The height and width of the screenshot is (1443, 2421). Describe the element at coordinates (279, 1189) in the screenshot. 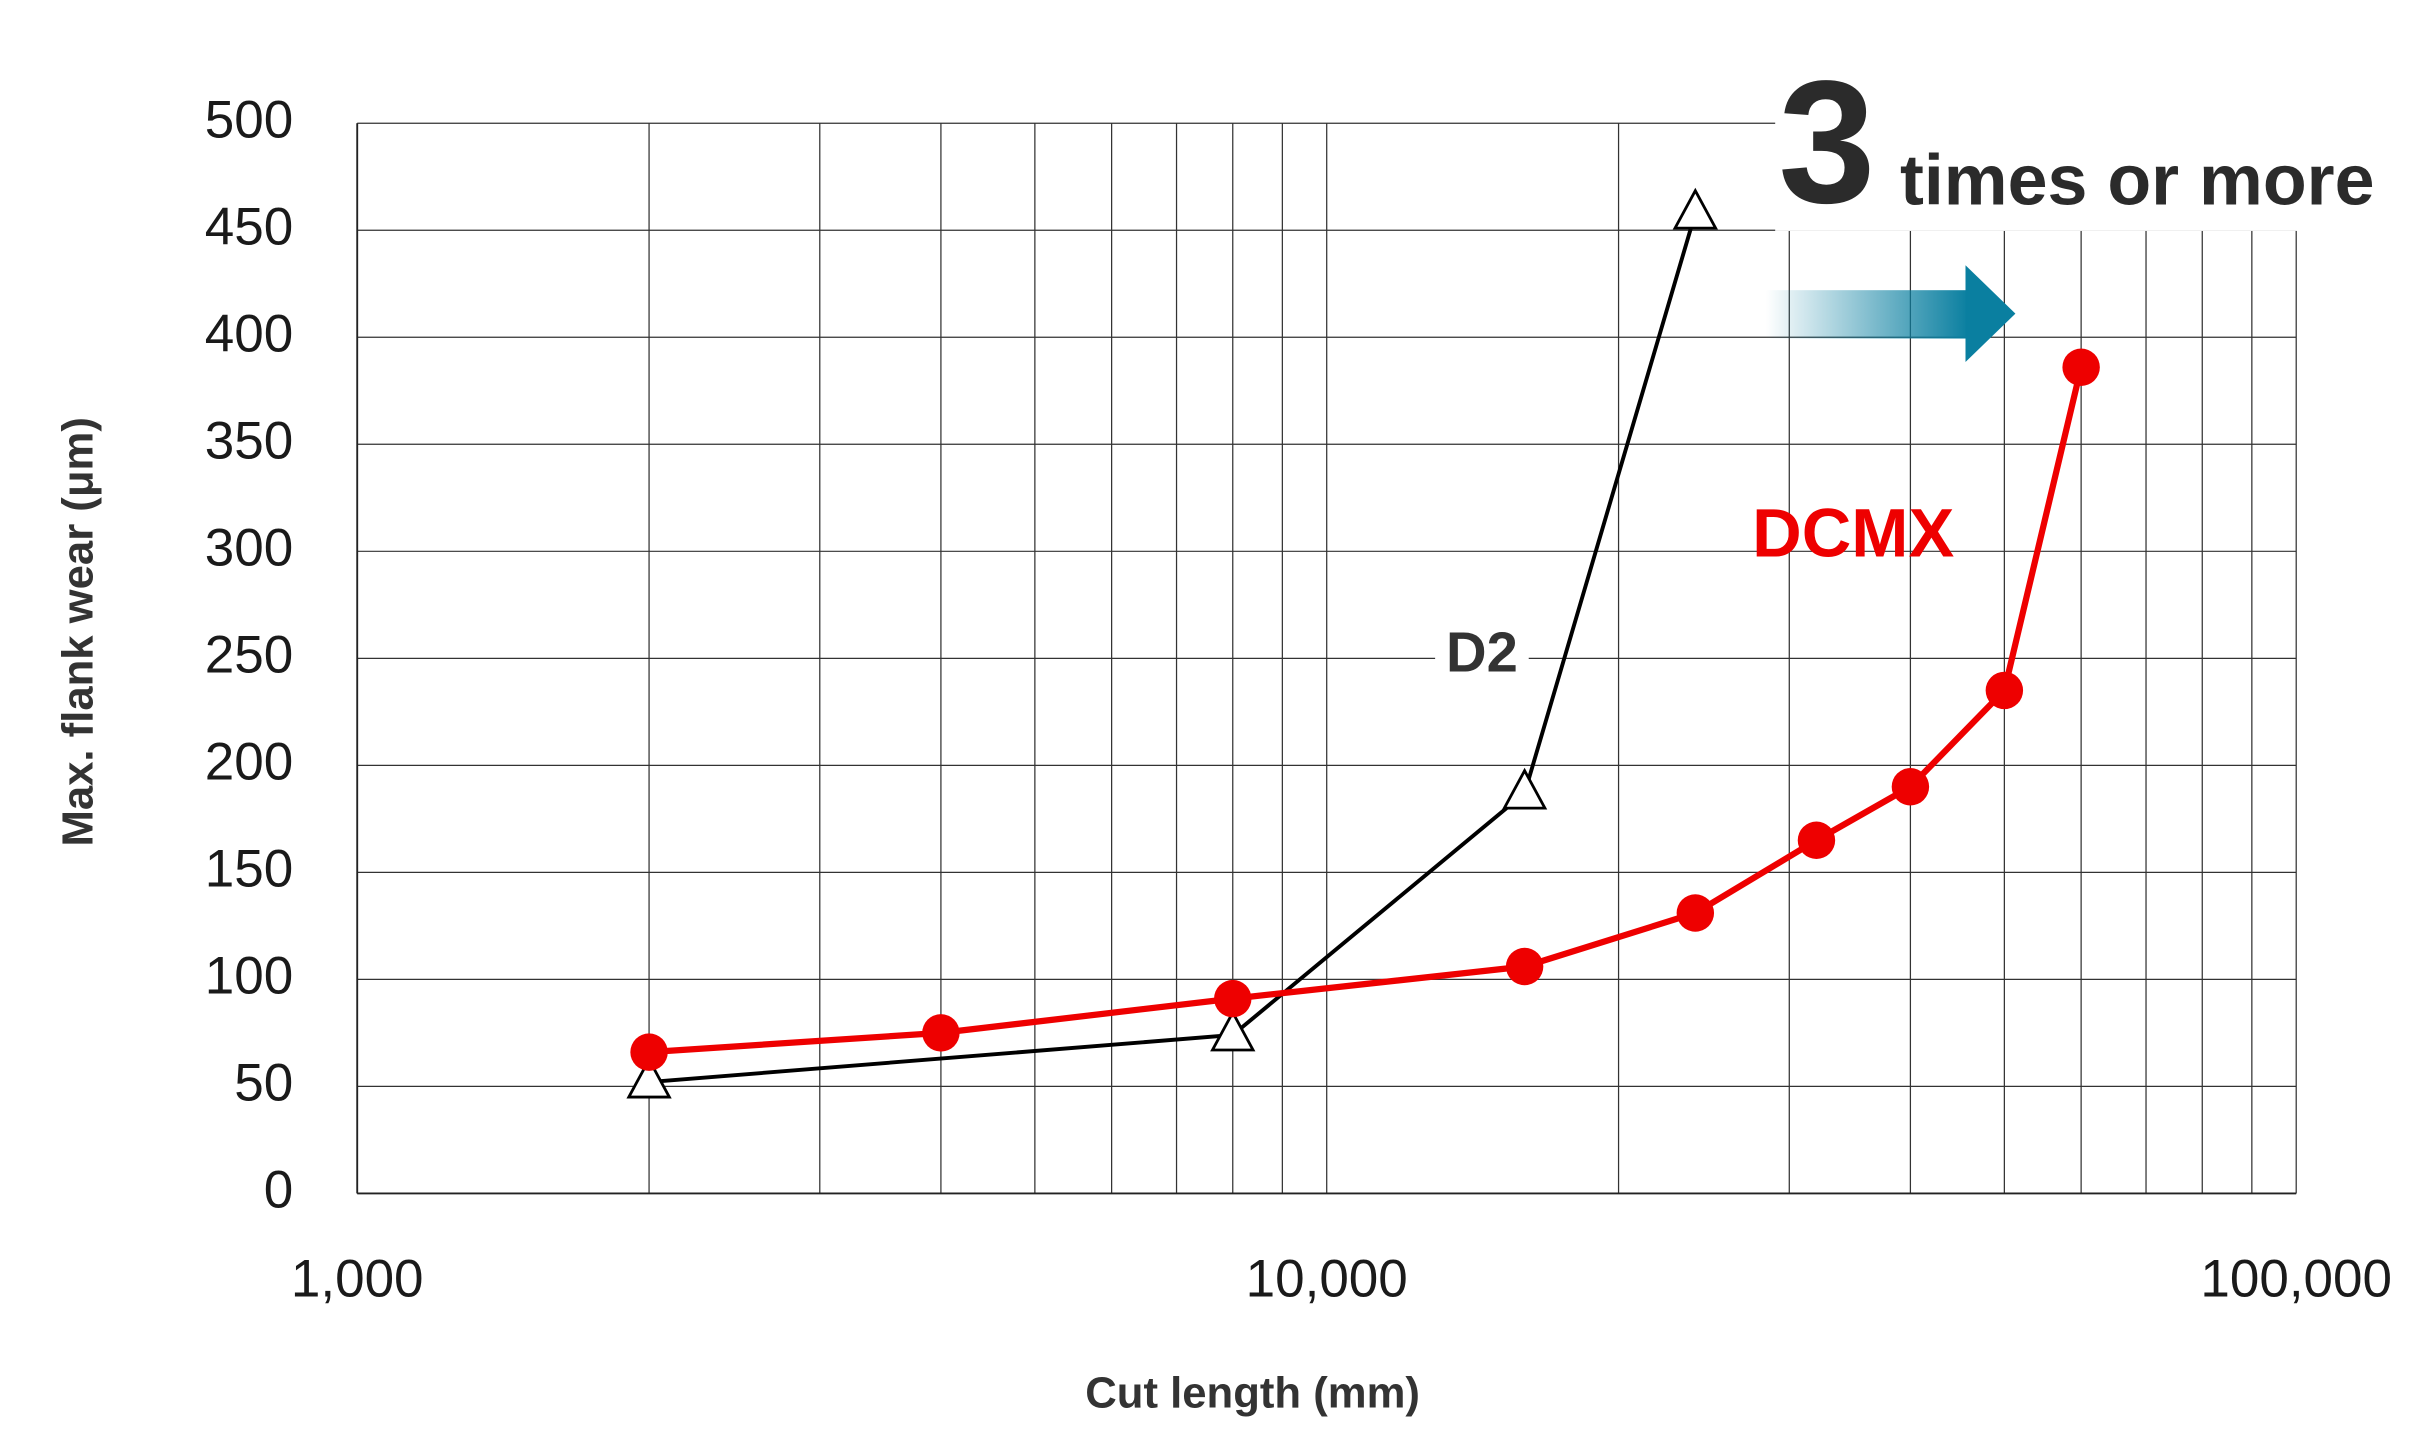

I see `y-tick-label: 0` at that location.